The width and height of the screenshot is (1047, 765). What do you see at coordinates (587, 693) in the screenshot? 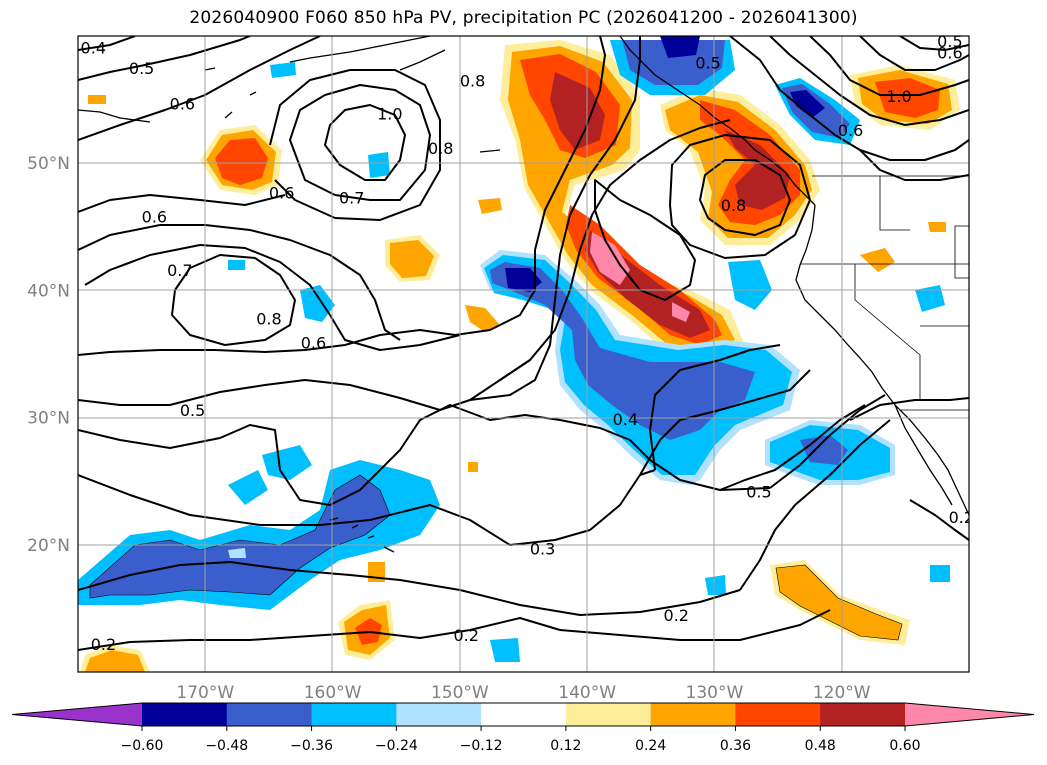
I see `lon-tick-label: 140°W` at bounding box center [587, 693].